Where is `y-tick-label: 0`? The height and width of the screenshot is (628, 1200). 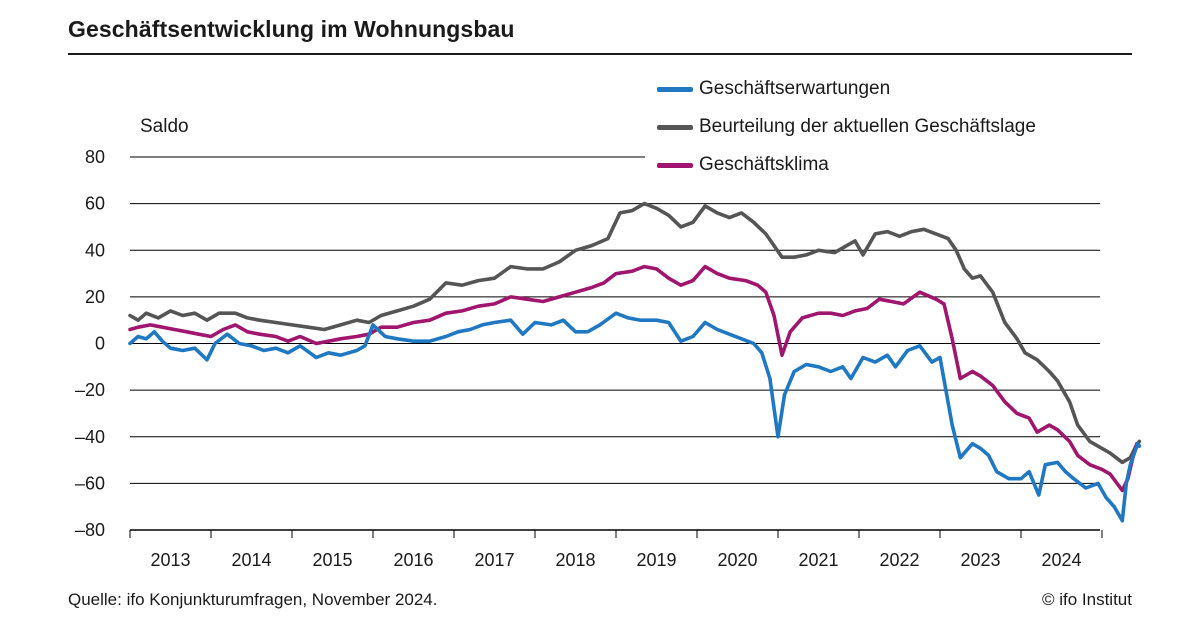 y-tick-label: 0 is located at coordinates (100, 344).